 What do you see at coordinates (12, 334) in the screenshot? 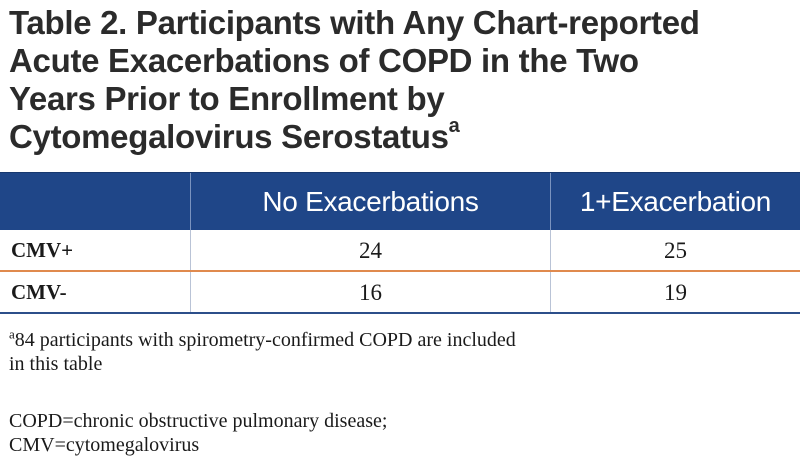
I see `footnote-marker: a` at bounding box center [12, 334].